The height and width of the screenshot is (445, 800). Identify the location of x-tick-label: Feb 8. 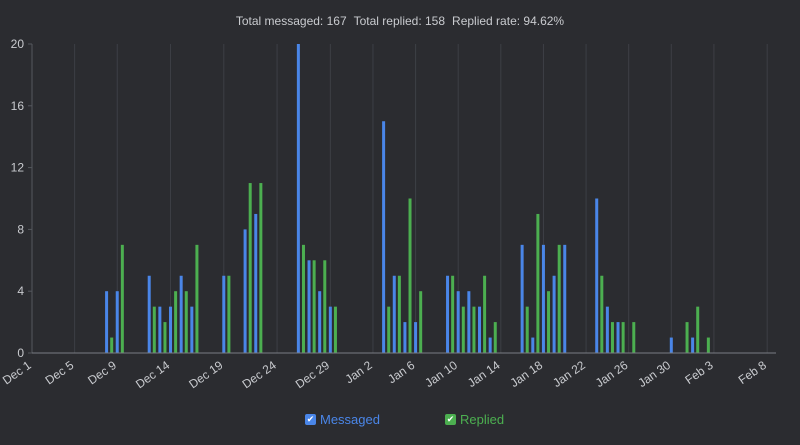
(752, 372).